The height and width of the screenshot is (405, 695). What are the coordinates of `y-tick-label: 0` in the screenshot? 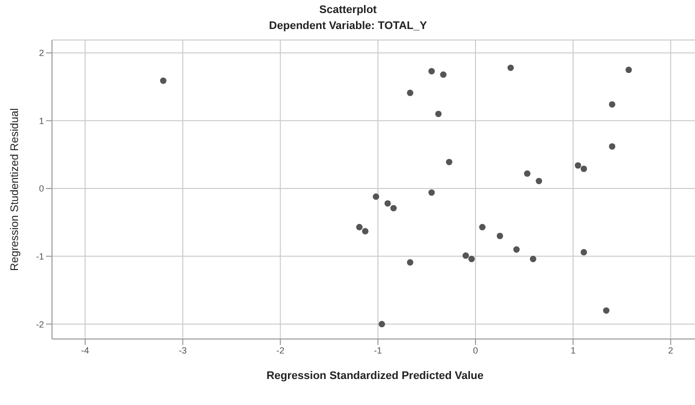 It's located at (41, 189).